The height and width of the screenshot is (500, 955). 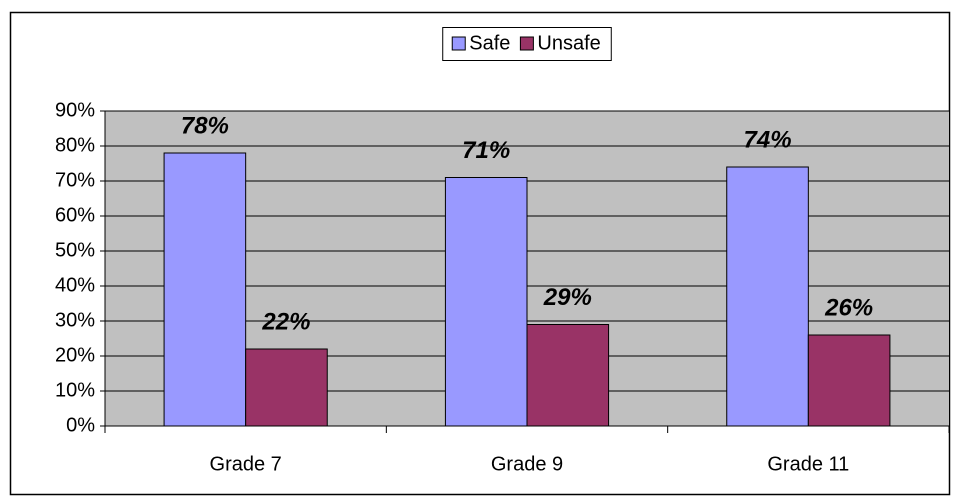 I want to click on y-tick-label: 40%, so click(x=75, y=285).